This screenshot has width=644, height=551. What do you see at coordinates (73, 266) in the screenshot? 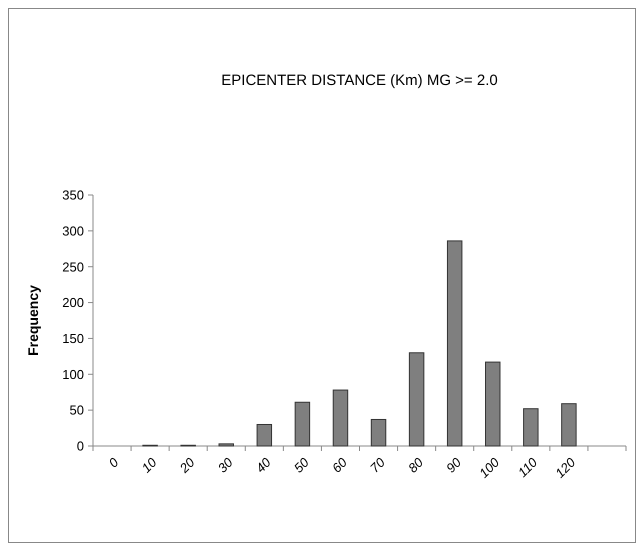
I see `y-tick-label: 250` at bounding box center [73, 266].